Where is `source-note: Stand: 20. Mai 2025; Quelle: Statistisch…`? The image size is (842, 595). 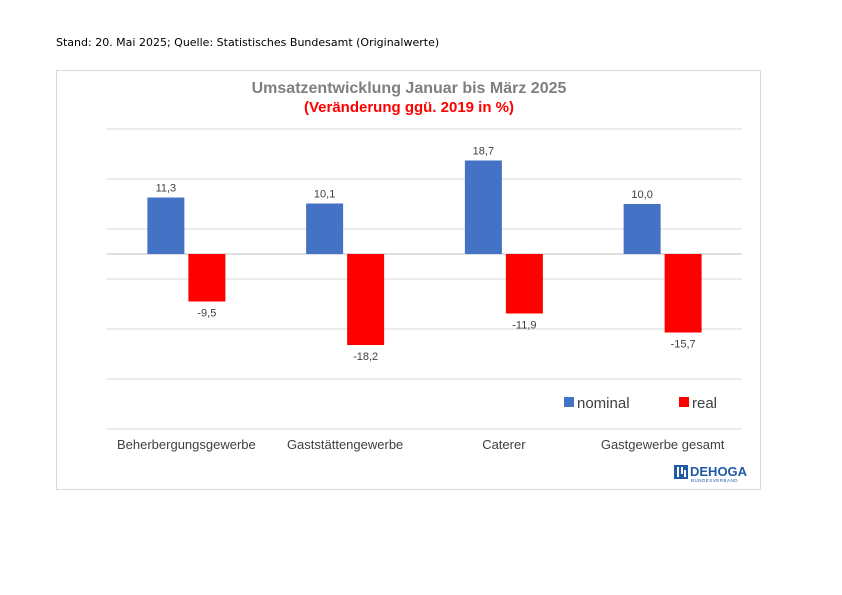 source-note: Stand: 20. Mai 2025; Quelle: Statistisch… is located at coordinates (248, 42).